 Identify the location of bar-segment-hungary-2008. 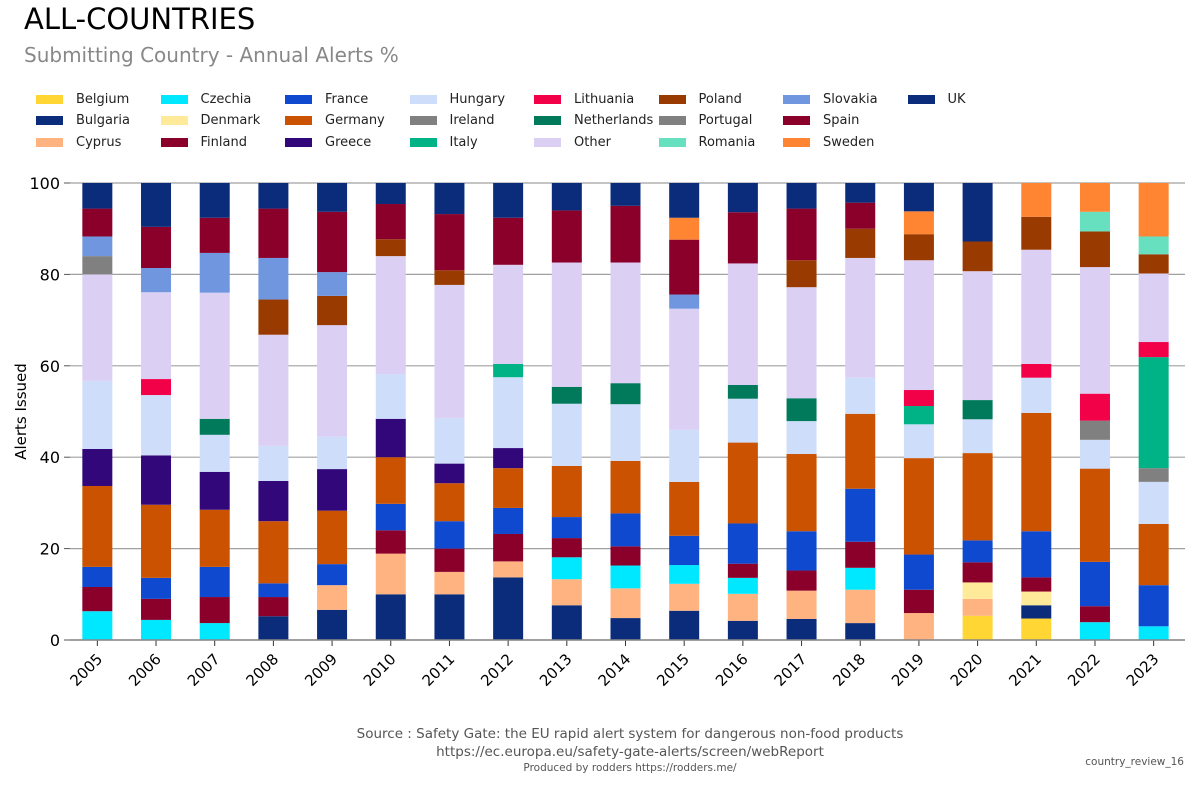
(273, 463).